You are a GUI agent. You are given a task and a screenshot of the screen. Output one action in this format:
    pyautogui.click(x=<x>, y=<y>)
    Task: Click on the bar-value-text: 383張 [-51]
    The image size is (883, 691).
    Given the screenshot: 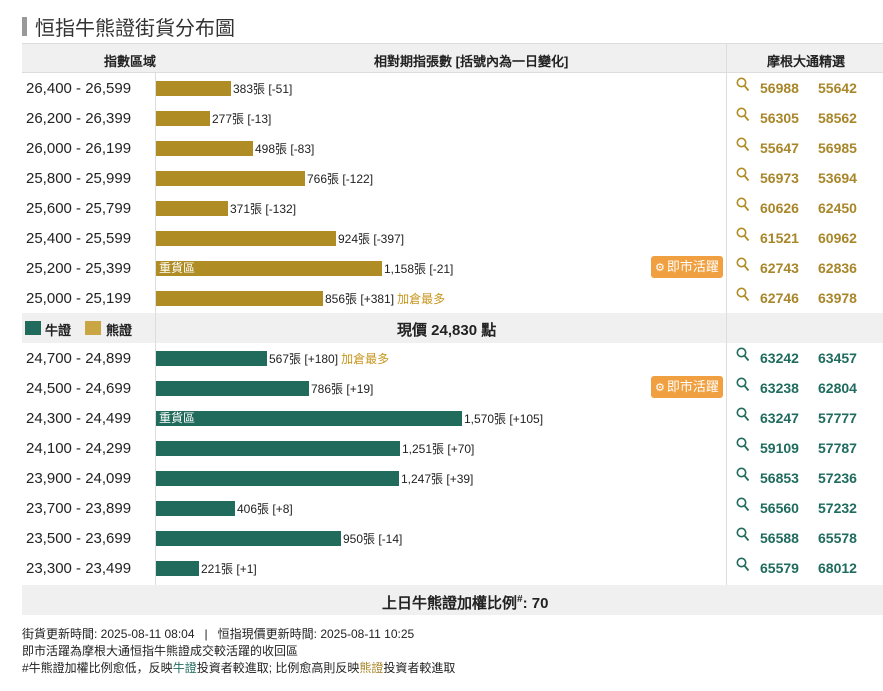 What is the action you would take?
    pyautogui.click(x=263, y=89)
    